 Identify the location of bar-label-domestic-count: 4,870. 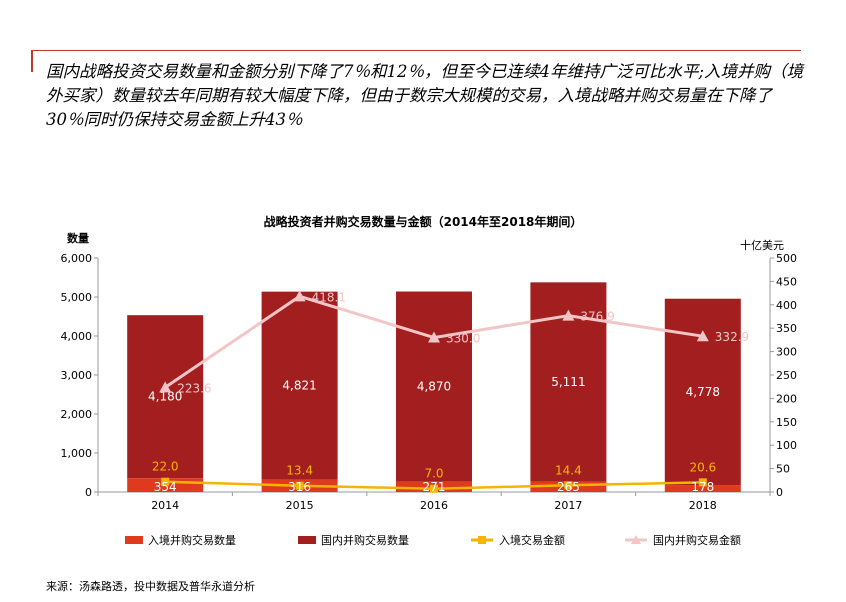
(434, 386).